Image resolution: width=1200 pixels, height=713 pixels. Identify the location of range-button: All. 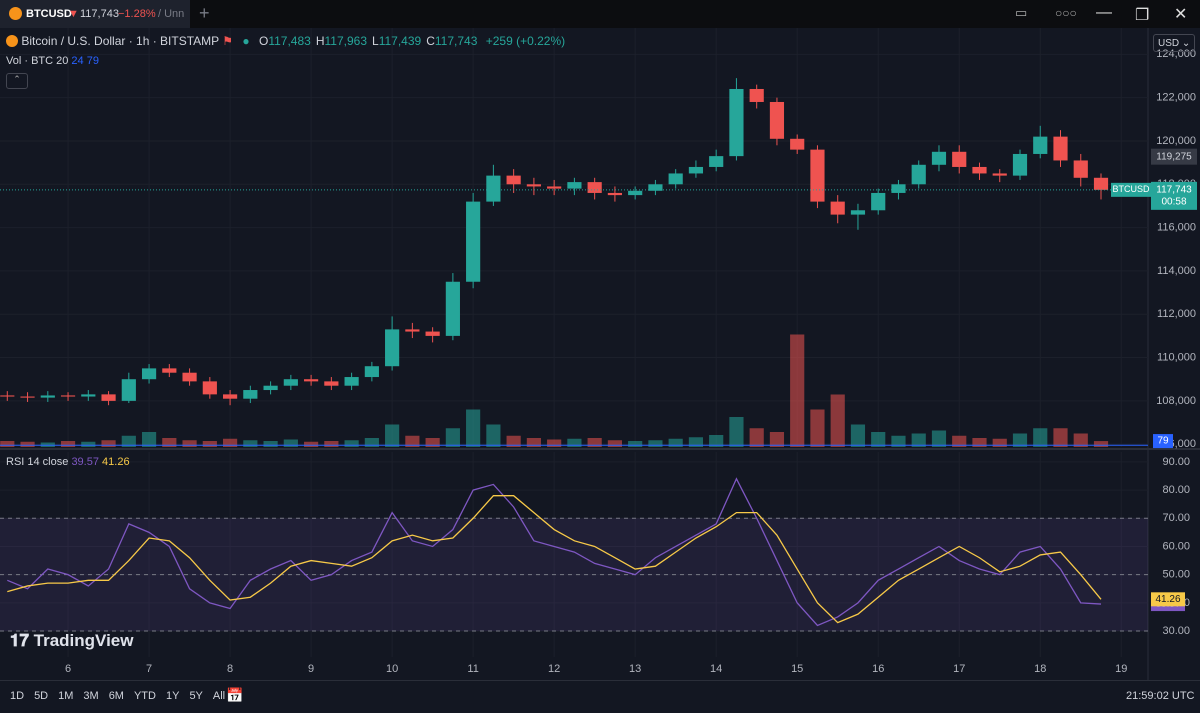
(219, 696).